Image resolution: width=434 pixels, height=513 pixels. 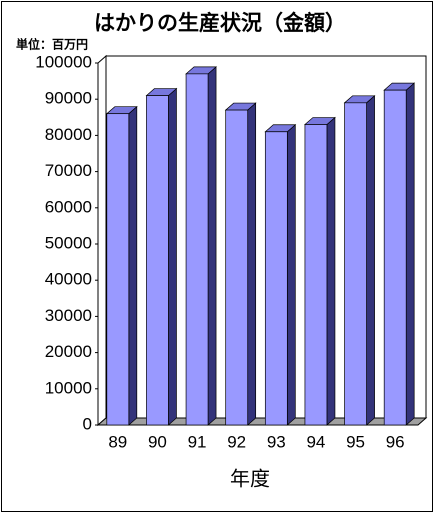 What do you see at coordinates (117, 441) in the screenshot?
I see `x-tick-label: 89` at bounding box center [117, 441].